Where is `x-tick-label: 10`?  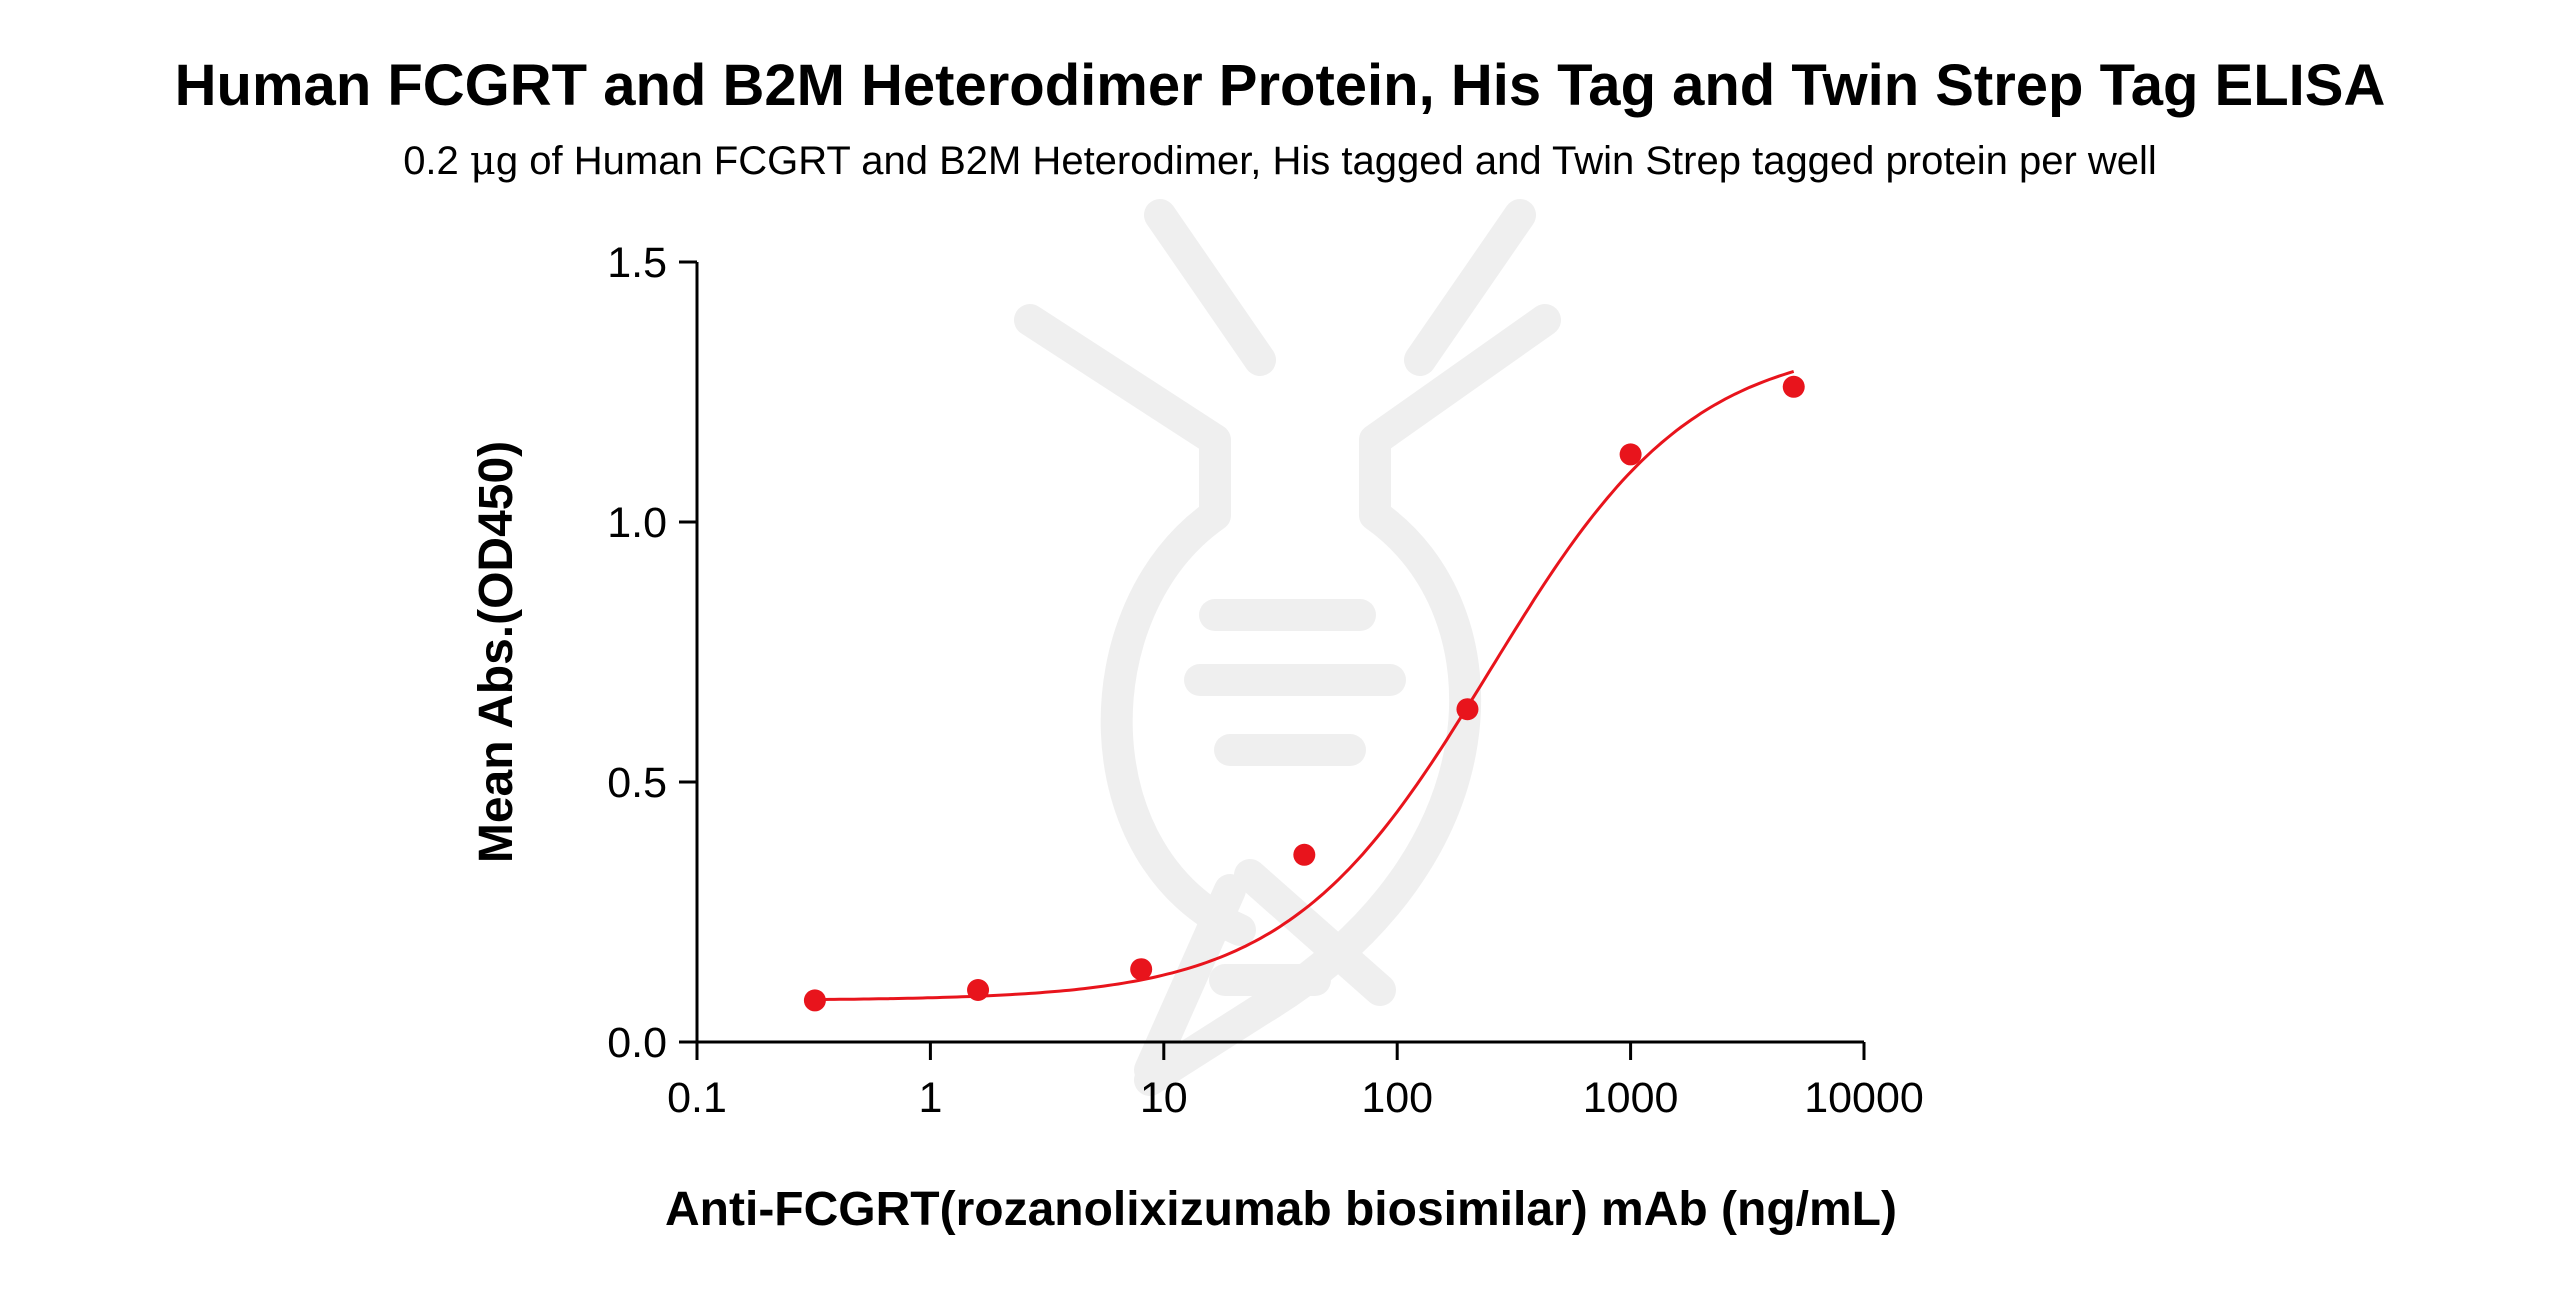 x-tick-label: 10 is located at coordinates (1164, 1098).